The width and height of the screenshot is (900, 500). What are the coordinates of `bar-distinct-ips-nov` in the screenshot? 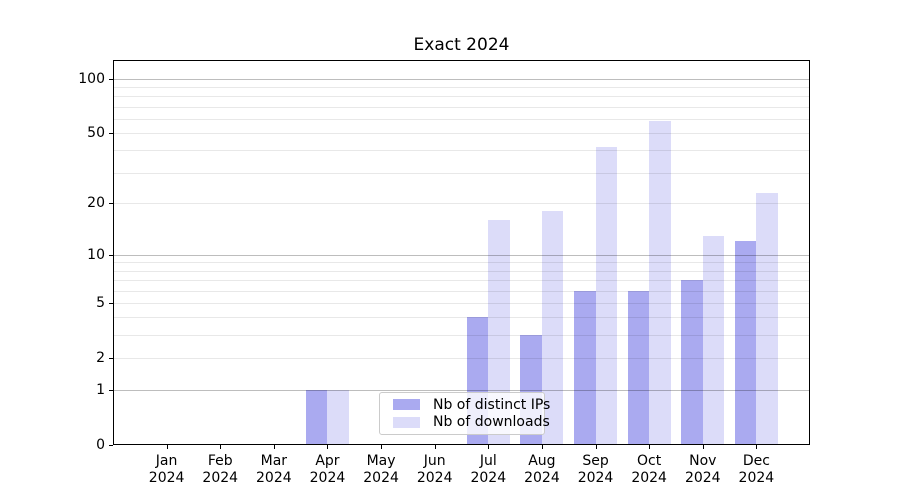 It's located at (692, 362).